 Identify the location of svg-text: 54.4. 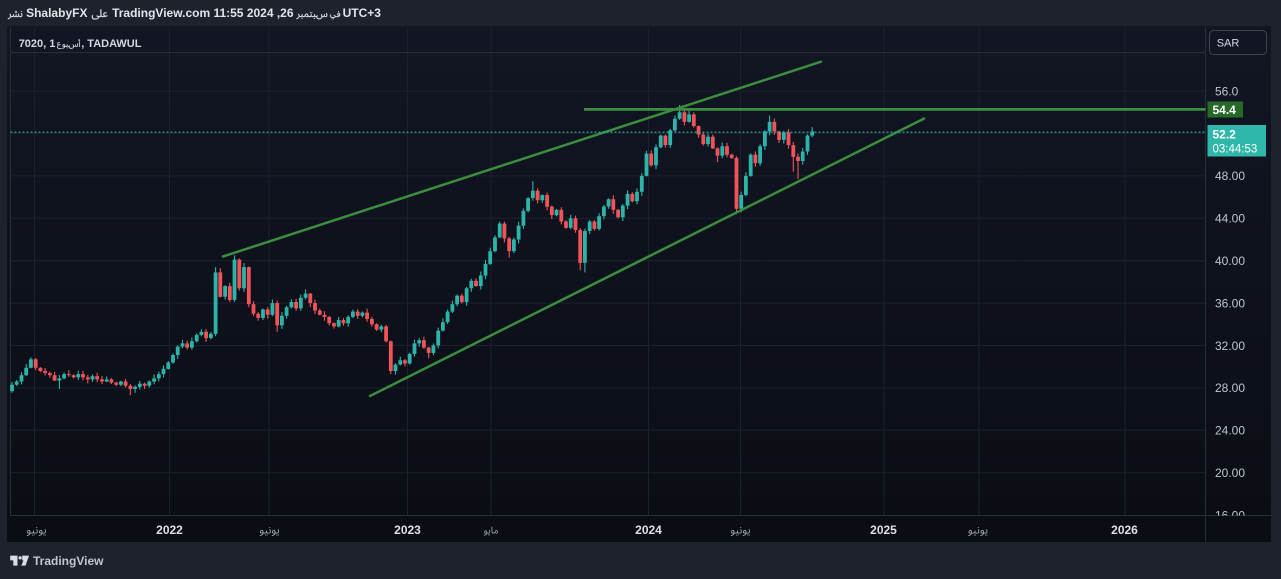
(1225, 110).